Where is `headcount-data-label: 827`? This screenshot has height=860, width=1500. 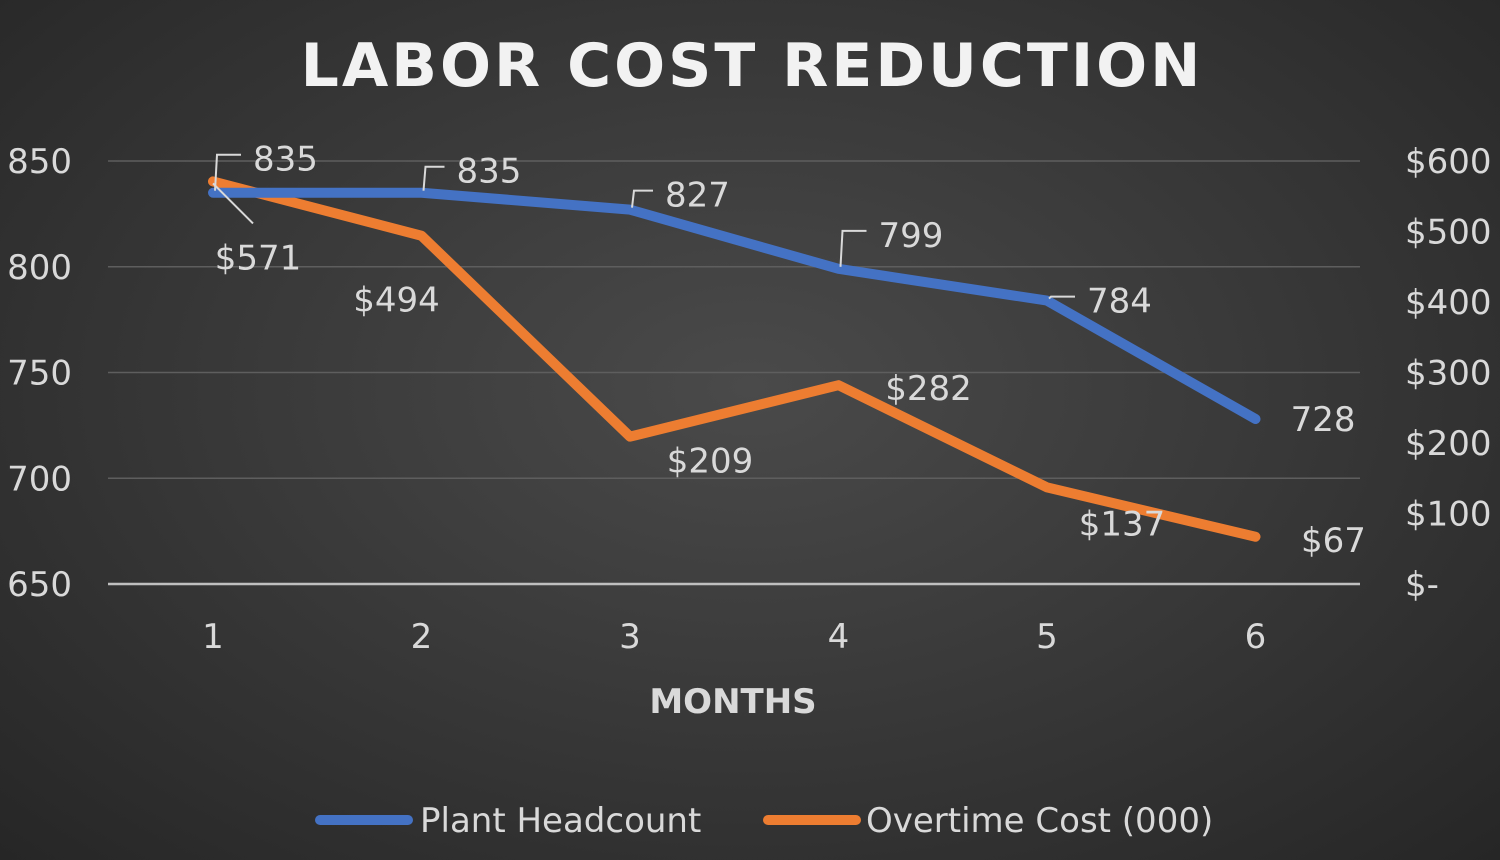
headcount-data-label: 827 is located at coordinates (697, 196).